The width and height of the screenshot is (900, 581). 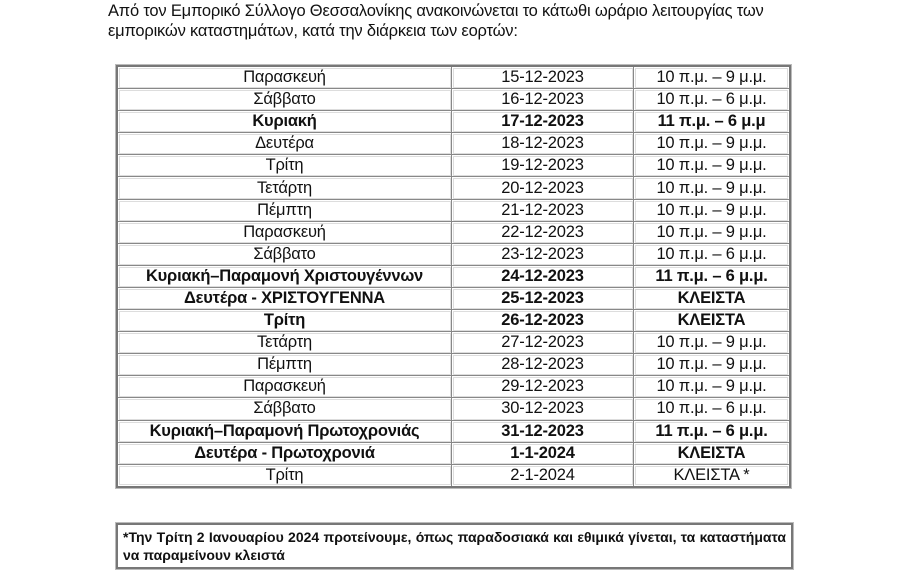 What do you see at coordinates (543, 453) in the screenshot?
I see `date-cell: 1-1-2024` at bounding box center [543, 453].